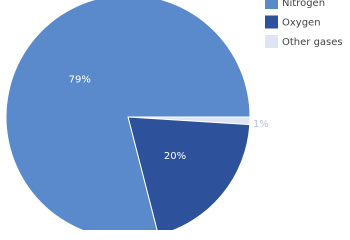 This screenshot has width=350, height=240. What do you see at coordinates (175, 156) in the screenshot?
I see `slice-label: 20%` at bounding box center [175, 156].